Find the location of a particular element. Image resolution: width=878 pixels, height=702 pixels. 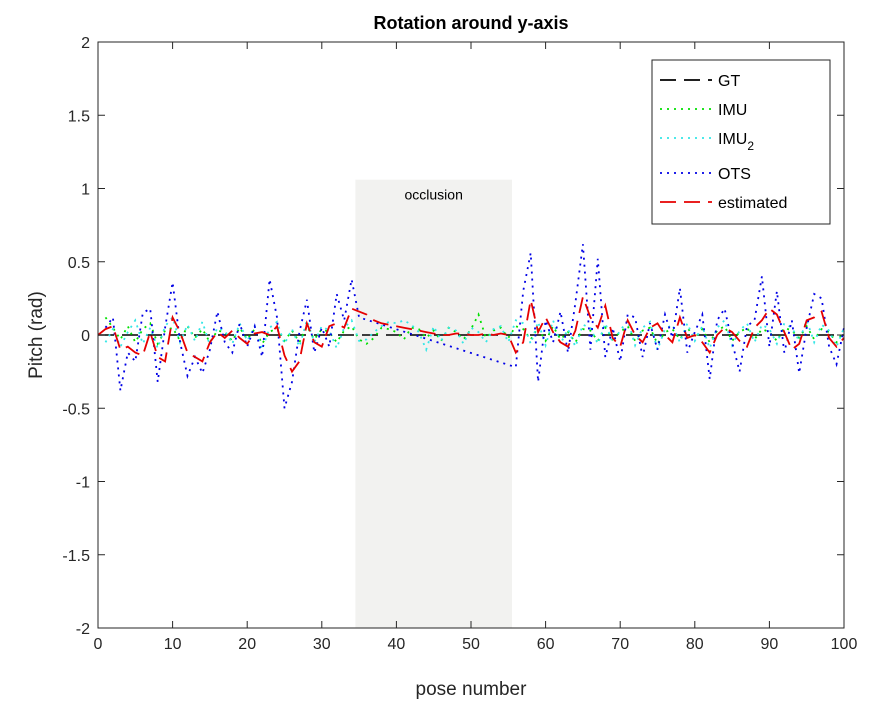

x-tick-label: 0 is located at coordinates (98, 644).